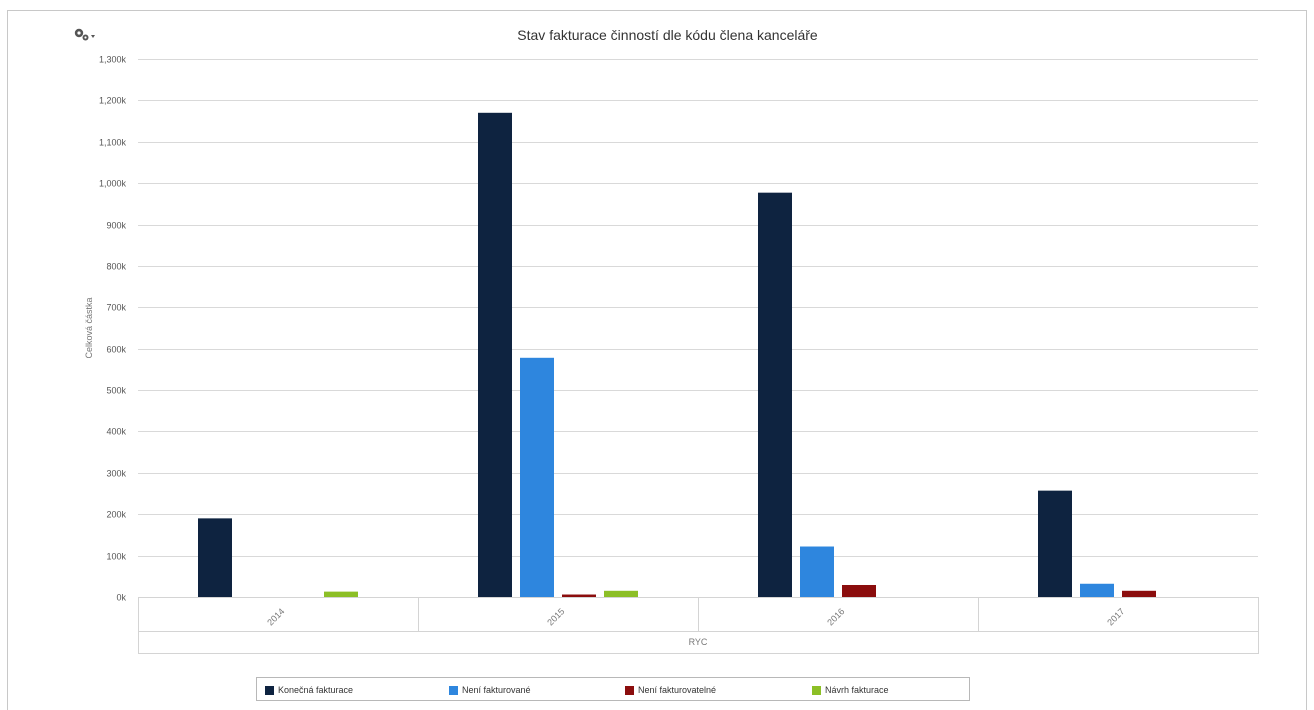  What do you see at coordinates (315, 690) in the screenshot?
I see `legend-label: Konečná fakturace` at bounding box center [315, 690].